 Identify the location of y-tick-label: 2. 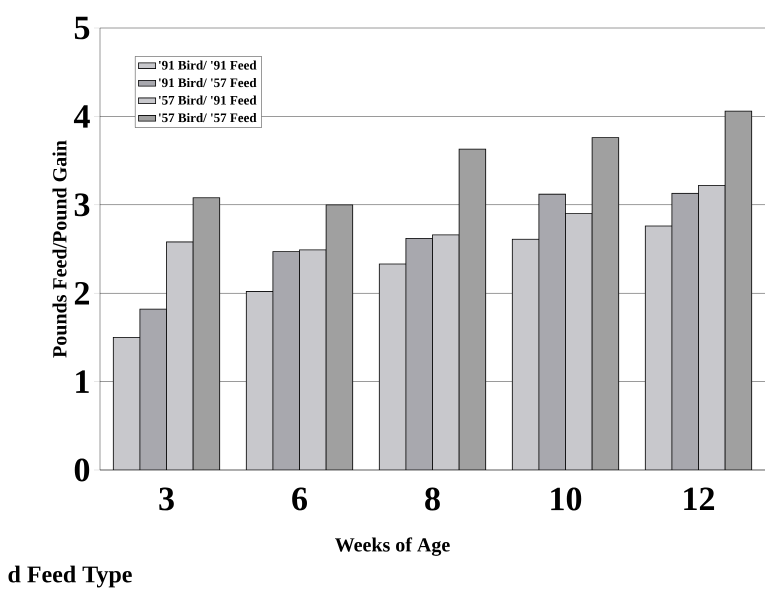
(82, 293).